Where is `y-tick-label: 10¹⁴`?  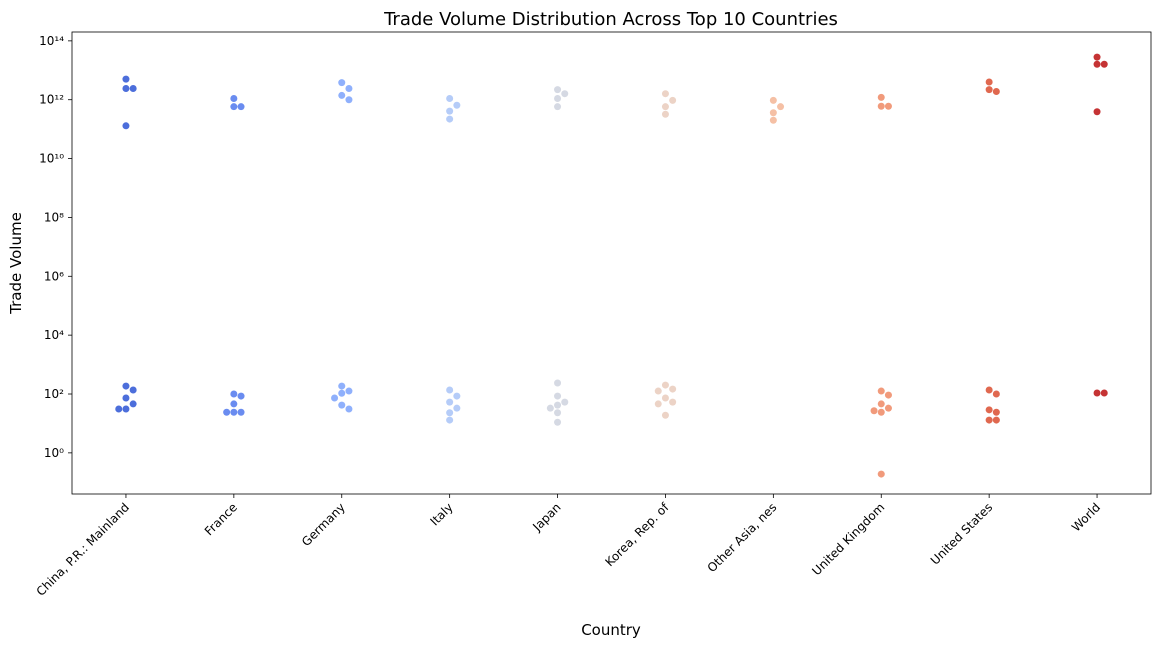 y-tick-label: 10¹⁴ is located at coordinates (51, 41).